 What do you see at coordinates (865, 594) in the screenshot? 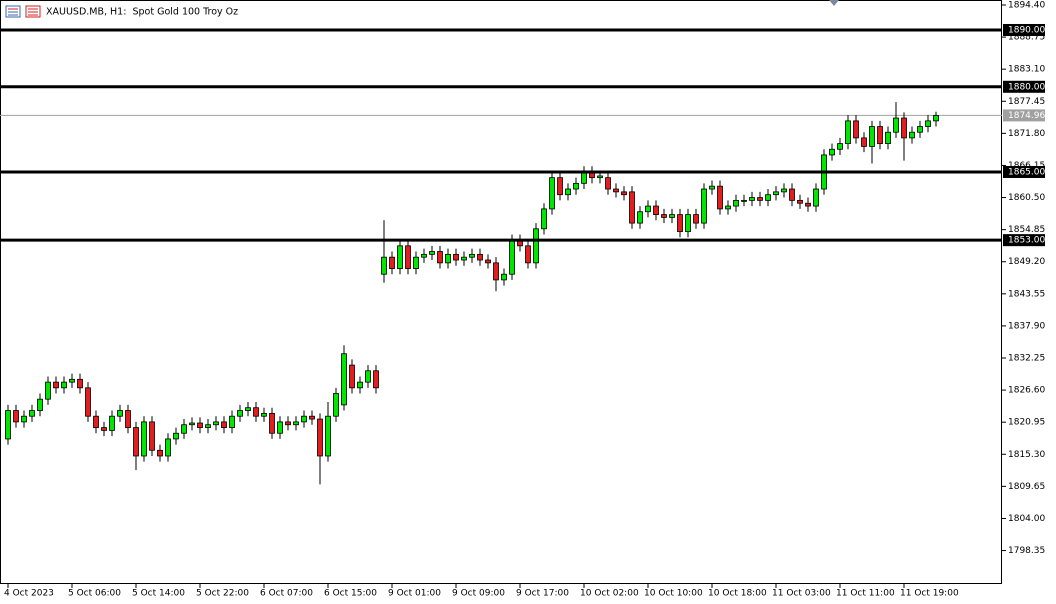
I see `x-tick-label: 11 Oct 11:00` at bounding box center [865, 594].